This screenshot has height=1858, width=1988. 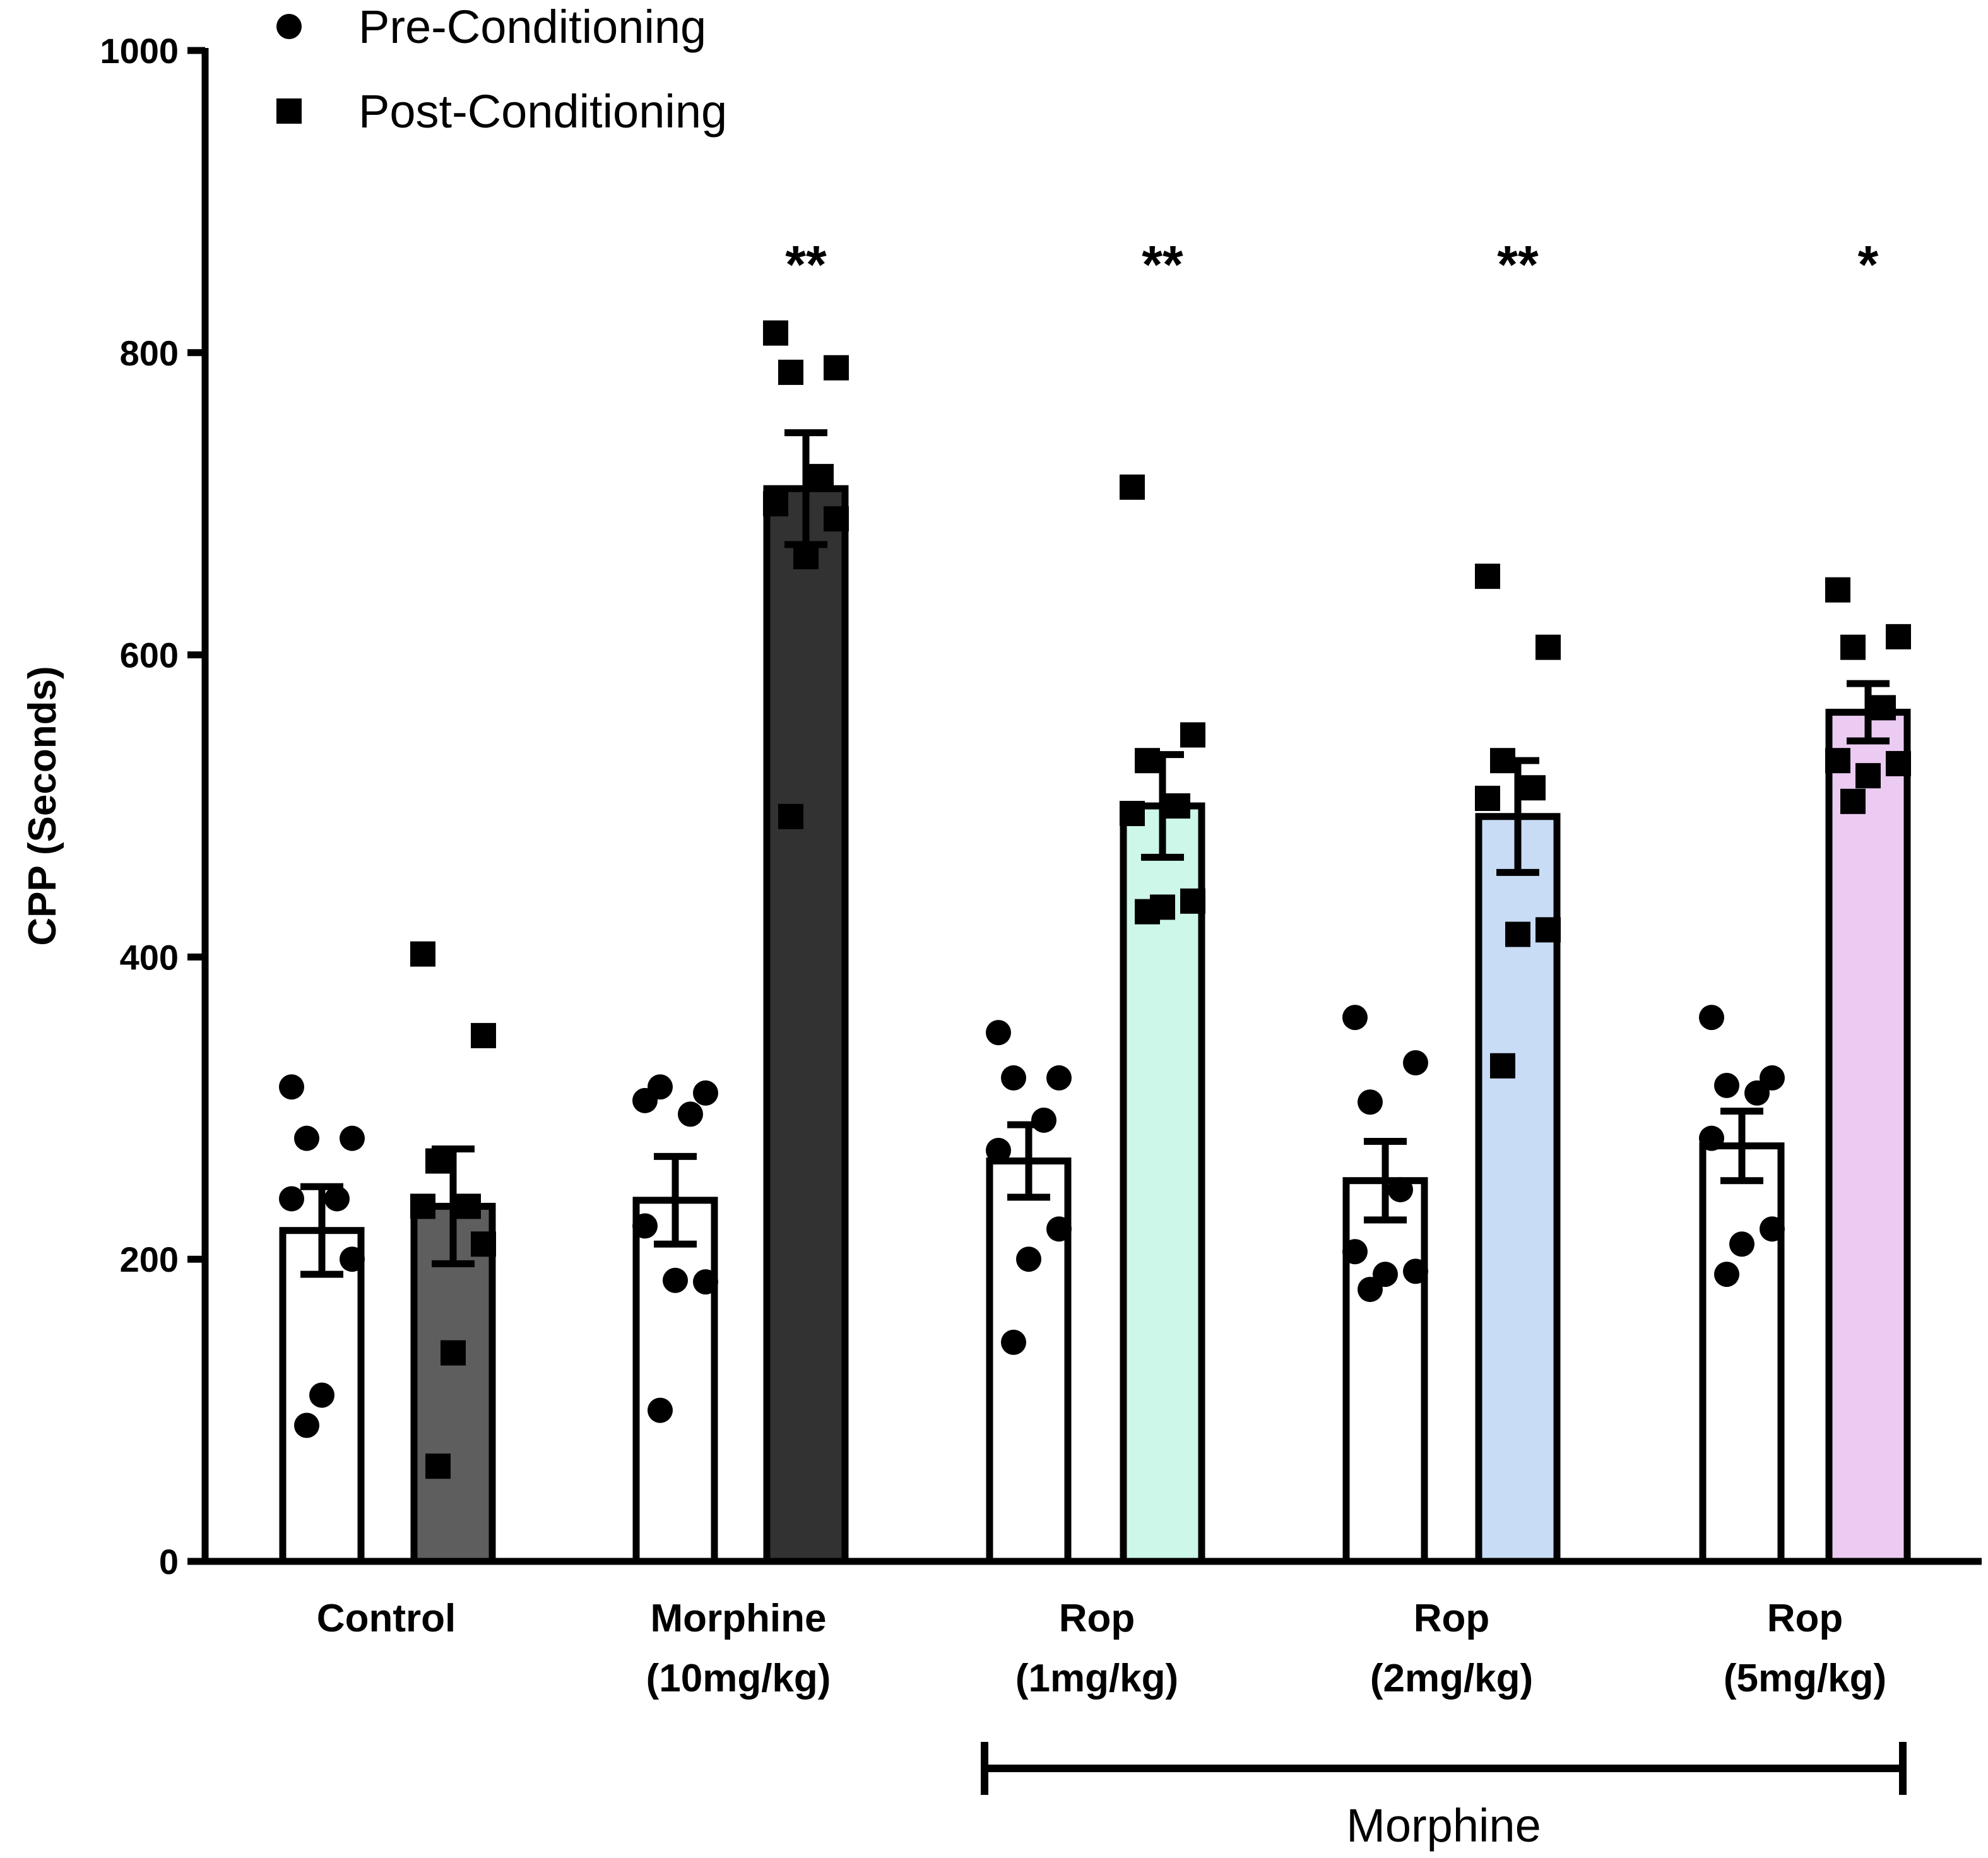 What do you see at coordinates (1443, 1825) in the screenshot?
I see `bracket-label: Morphine` at bounding box center [1443, 1825].